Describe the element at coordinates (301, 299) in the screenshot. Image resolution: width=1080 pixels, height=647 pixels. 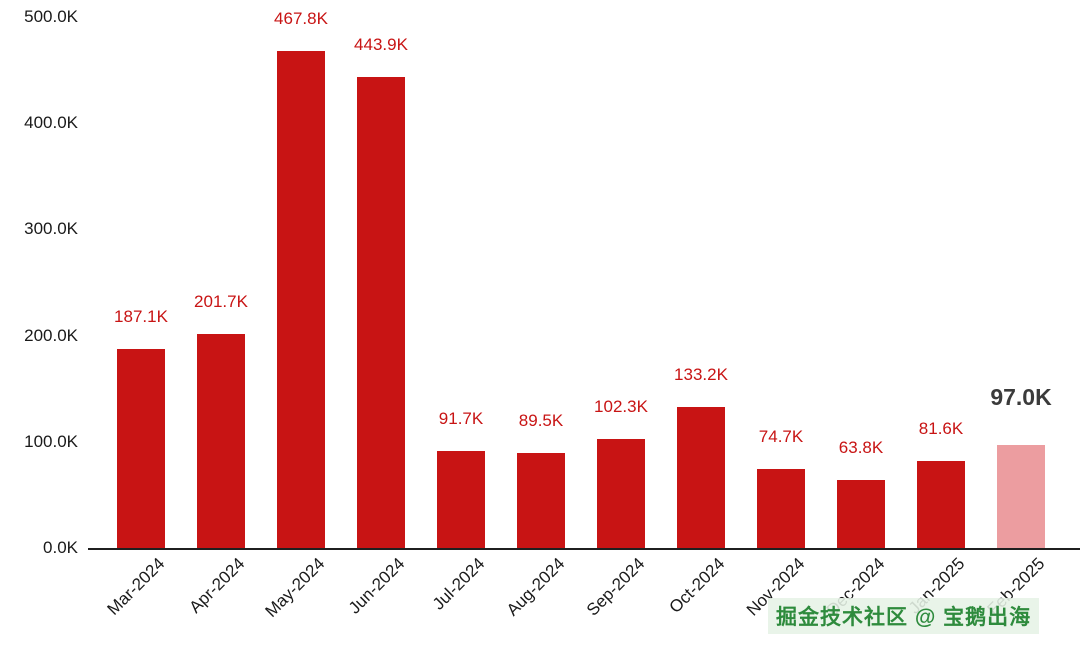
I see `bar-May-2024` at that location.